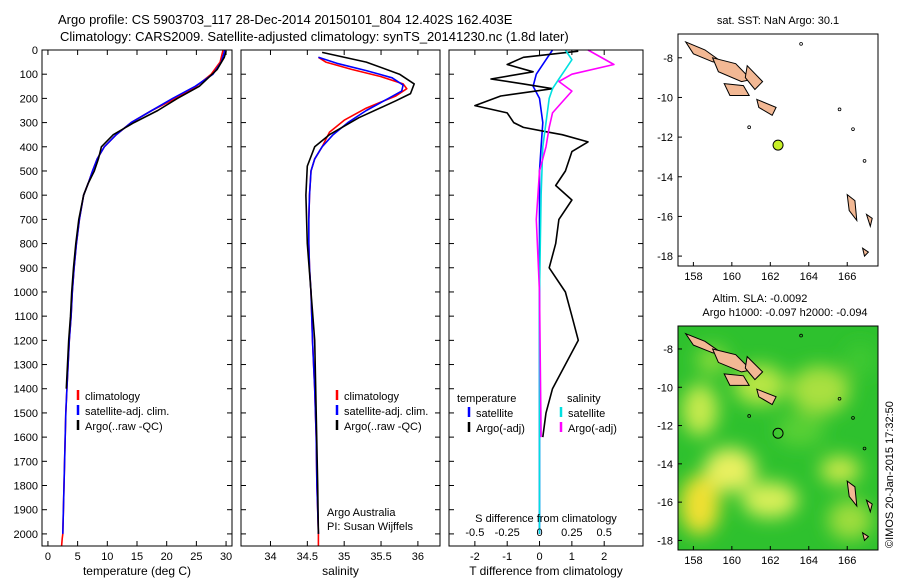 This screenshot has height=580, width=900. Describe the element at coordinates (137, 557) in the screenshot. I see `x-tick-label: 15` at that location.